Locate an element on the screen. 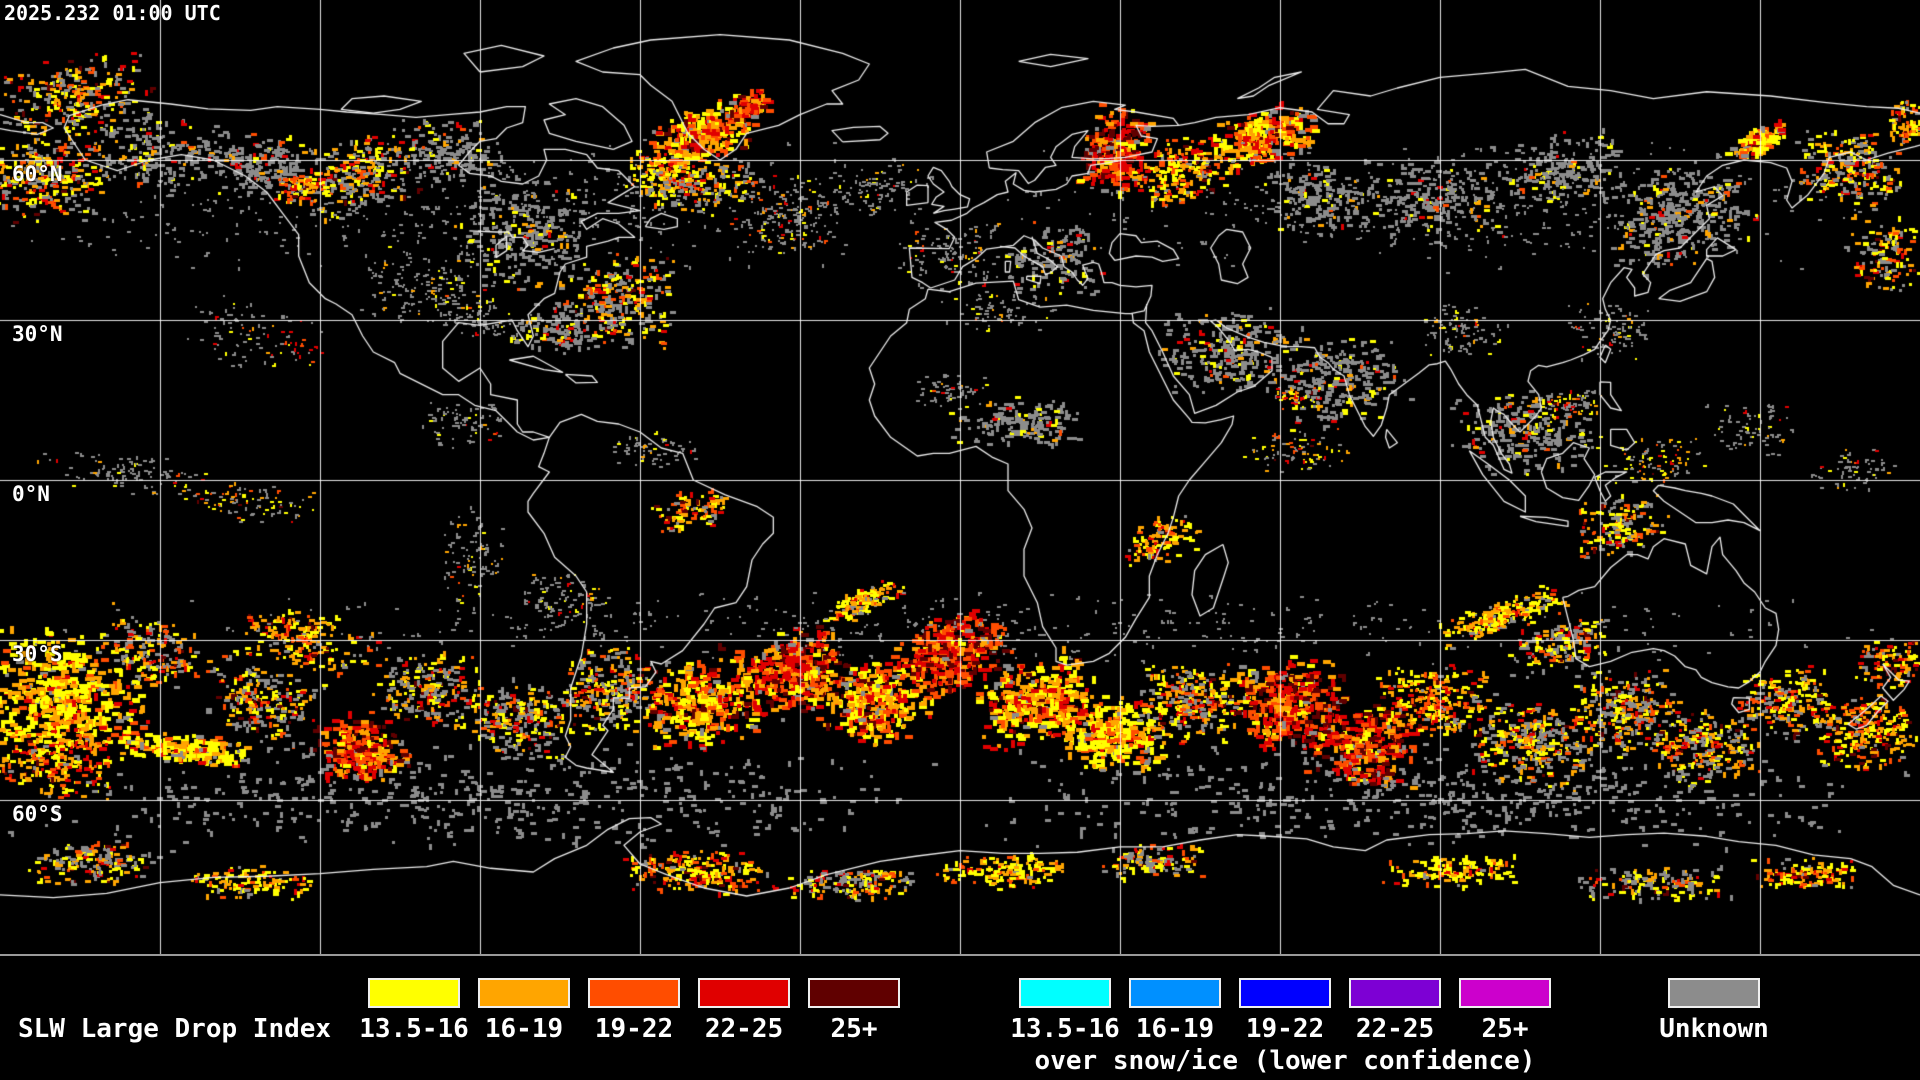 This screenshot has height=1080, width=1920. legend-subtitle: over snow/ice (lower confidence) is located at coordinates (1285, 1061).